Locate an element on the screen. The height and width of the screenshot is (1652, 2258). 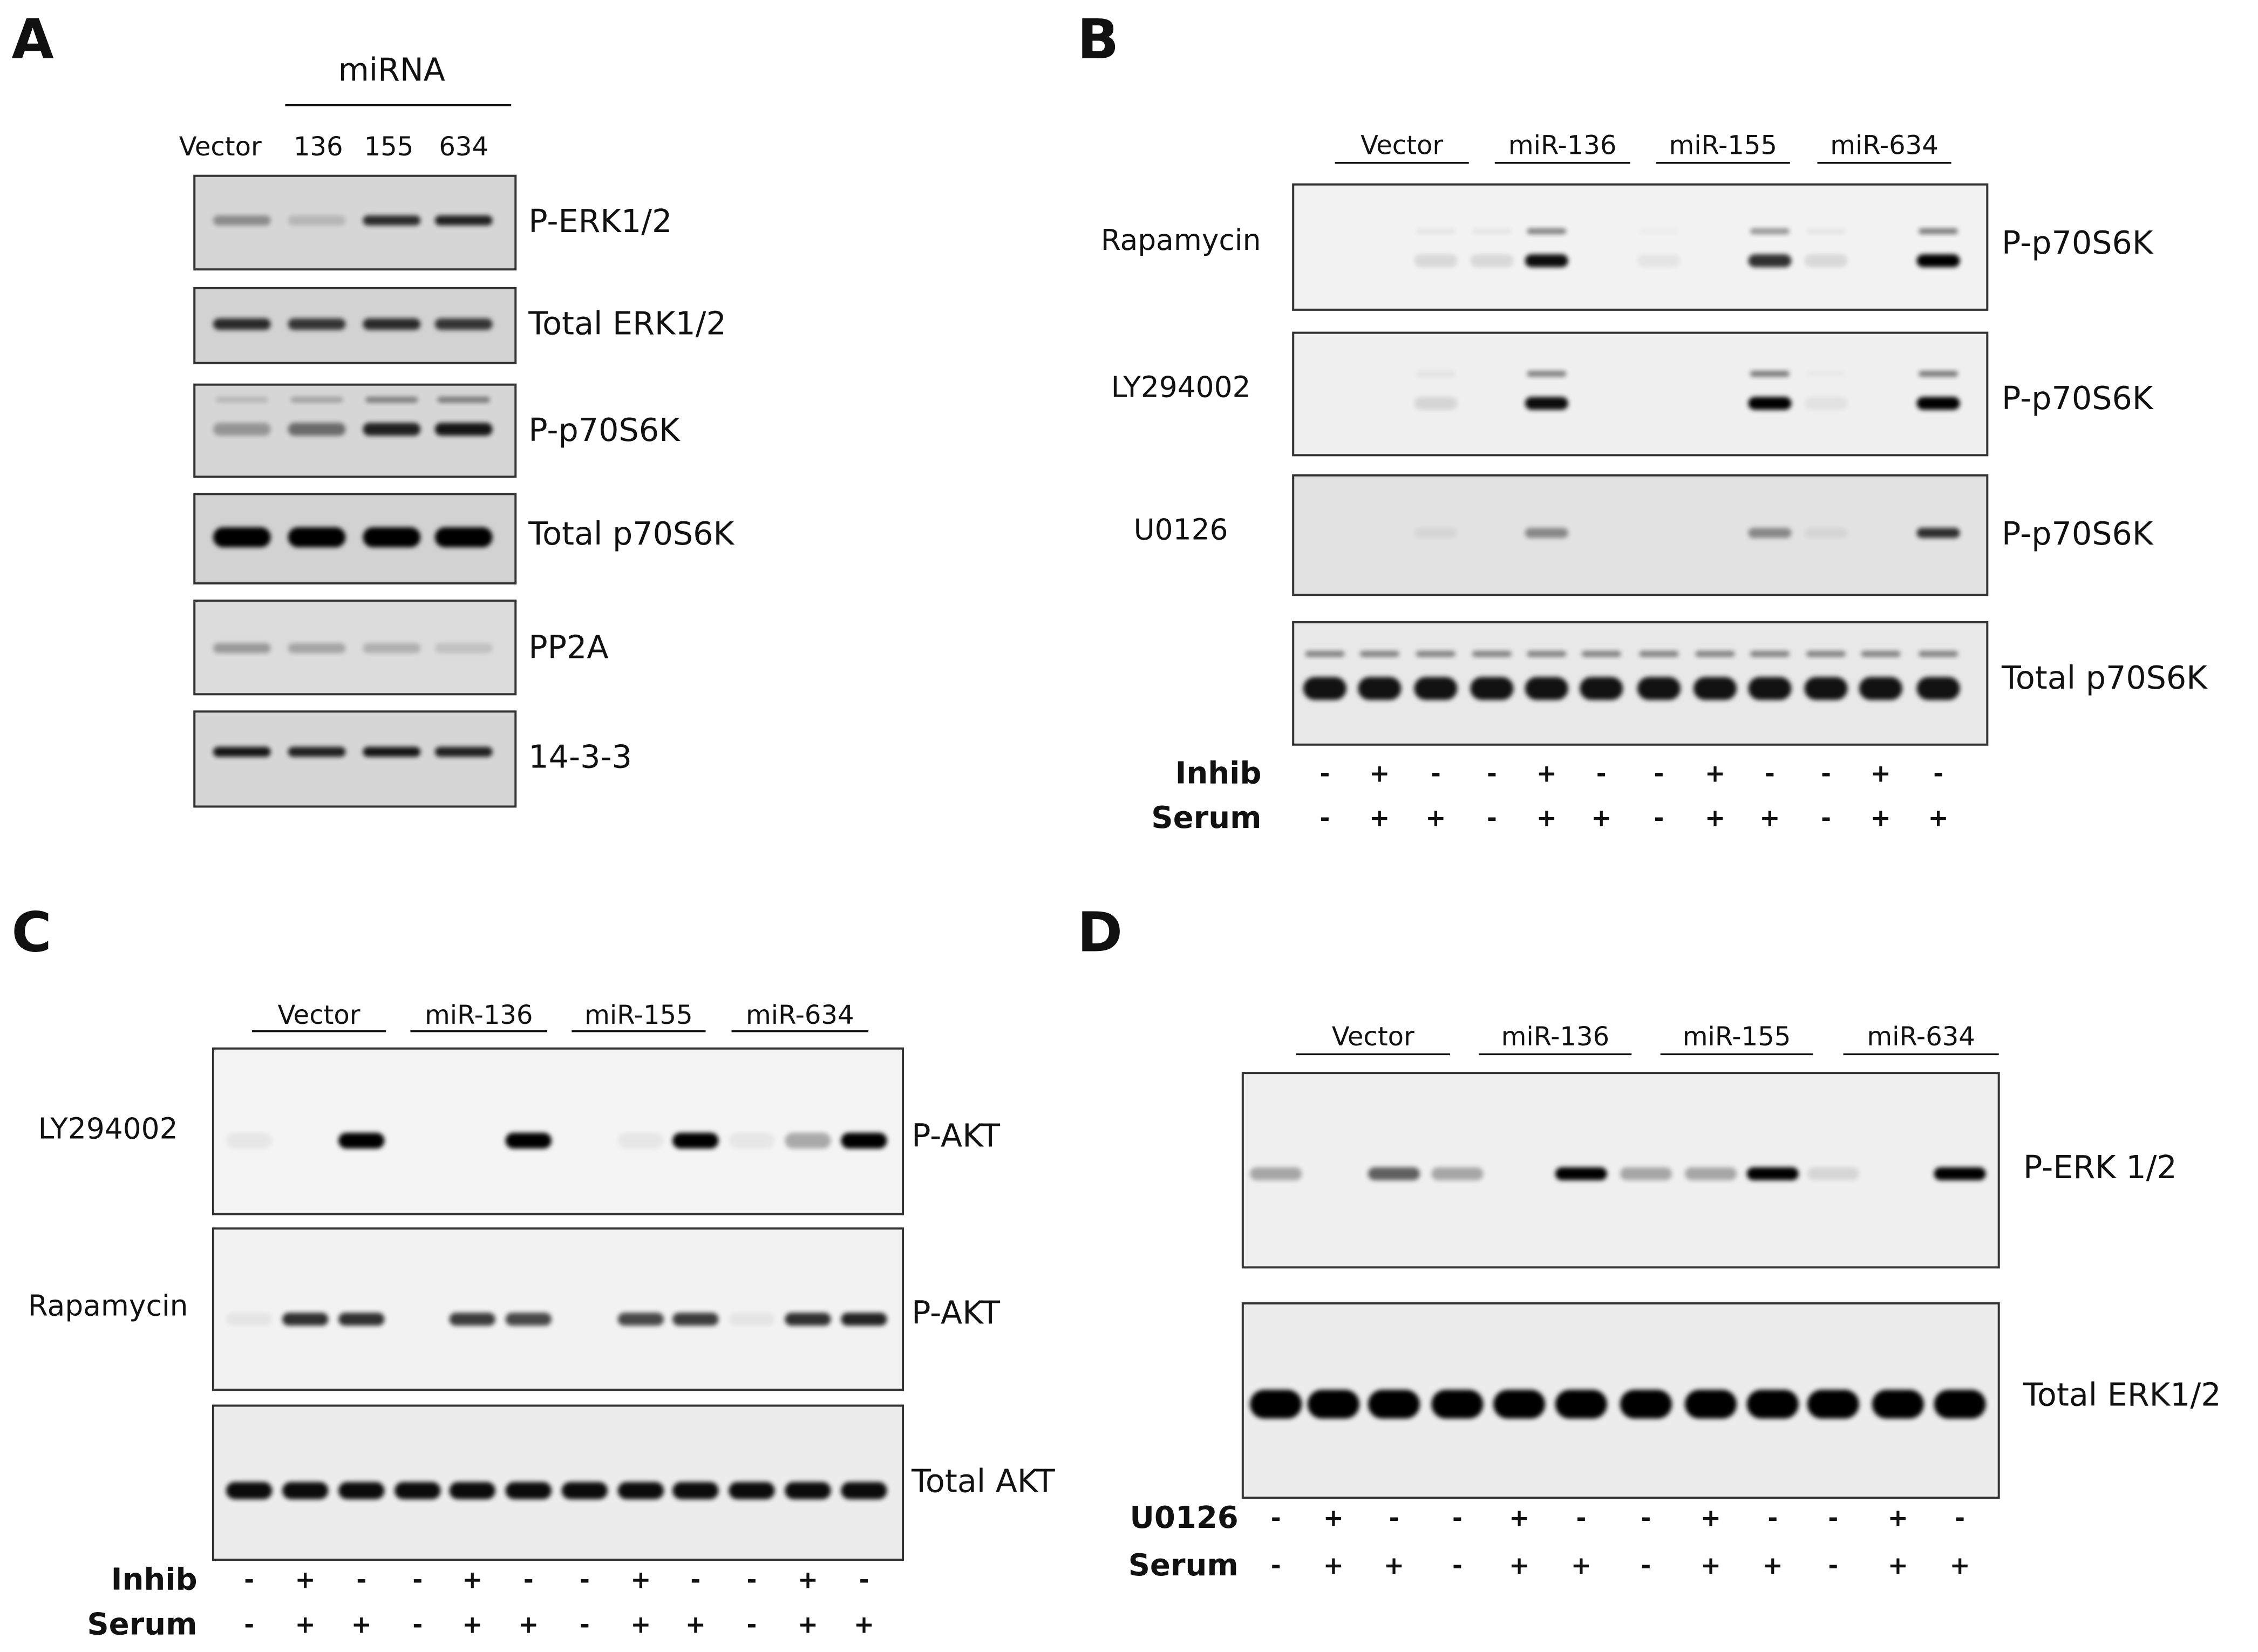
condition-label: Inhib is located at coordinates (1218, 773).